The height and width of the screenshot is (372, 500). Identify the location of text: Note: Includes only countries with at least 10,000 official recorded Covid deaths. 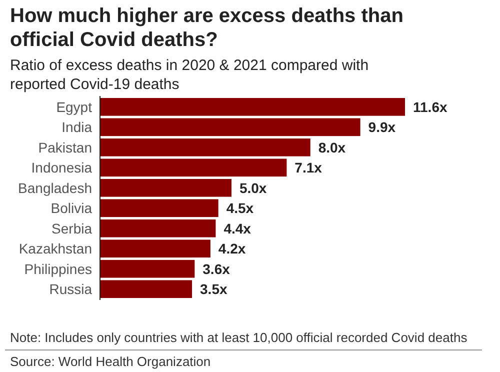
(239, 337).